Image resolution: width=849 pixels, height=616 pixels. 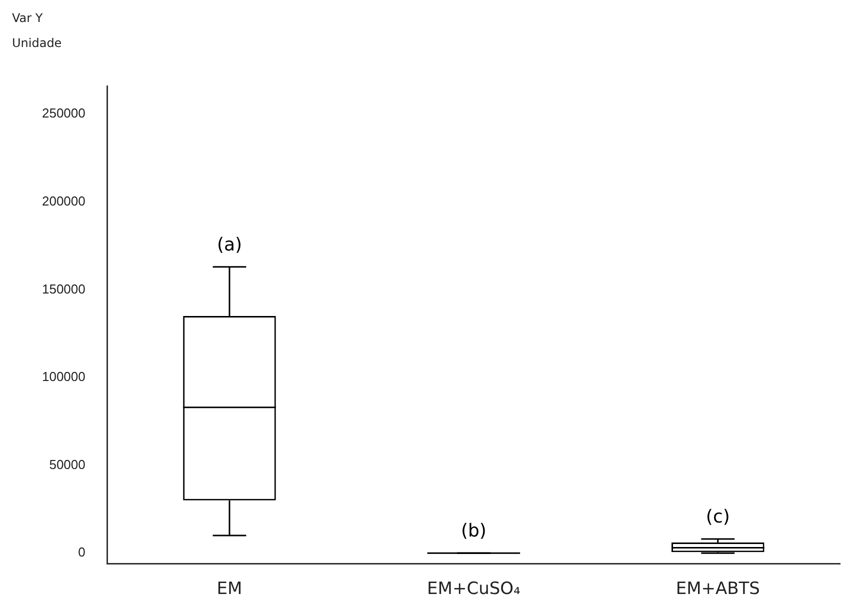 What do you see at coordinates (64, 376) in the screenshot?
I see `y-tick-label: 100000` at bounding box center [64, 376].